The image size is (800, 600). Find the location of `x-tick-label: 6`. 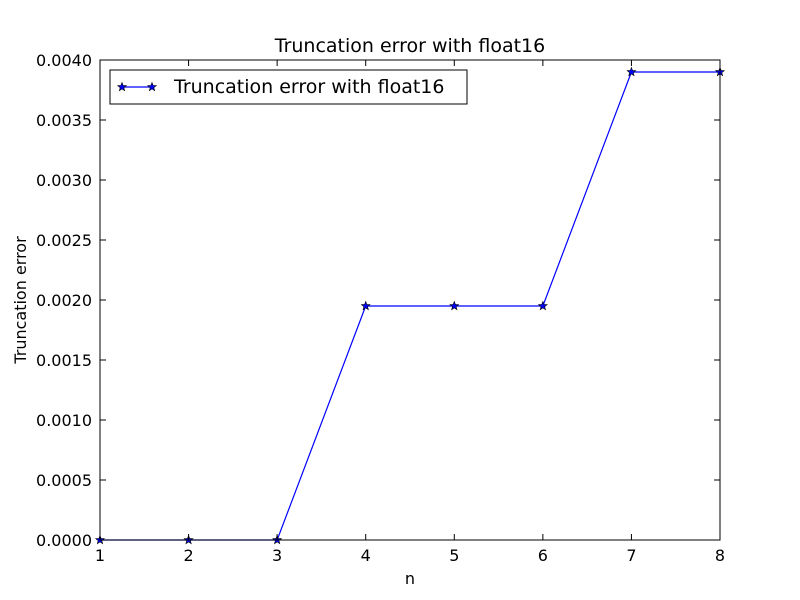

x-tick-label: 6 is located at coordinates (543, 555).